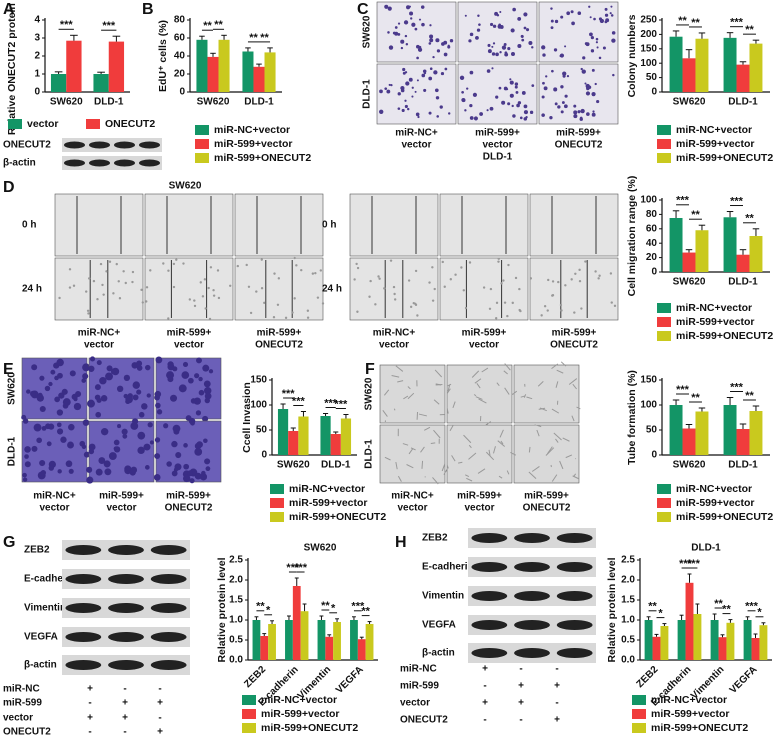 This screenshot has height=737, width=778. I want to click on panel-letter: C, so click(363, 9).